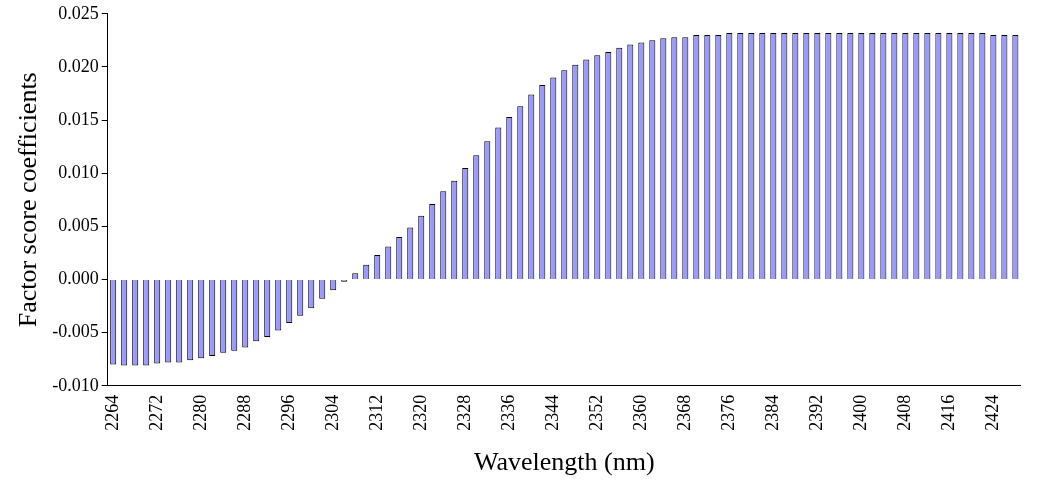 The width and height of the screenshot is (1040, 487). Describe the element at coordinates (992, 412) in the screenshot. I see `x-tick-label: 2424` at that location.